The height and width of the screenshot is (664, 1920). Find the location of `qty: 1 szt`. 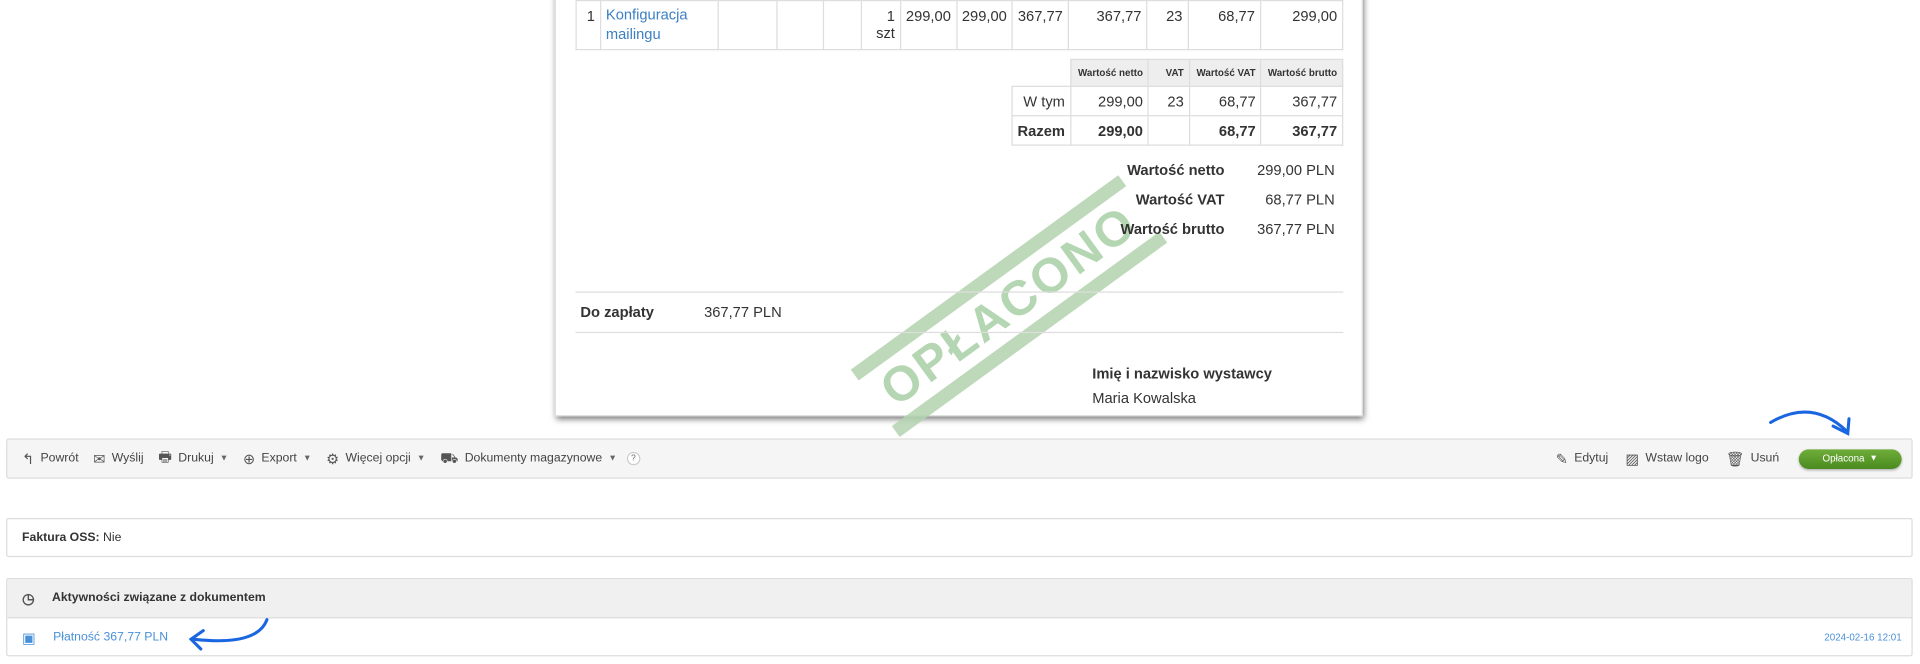

qty: 1 szt is located at coordinates (881, 25).